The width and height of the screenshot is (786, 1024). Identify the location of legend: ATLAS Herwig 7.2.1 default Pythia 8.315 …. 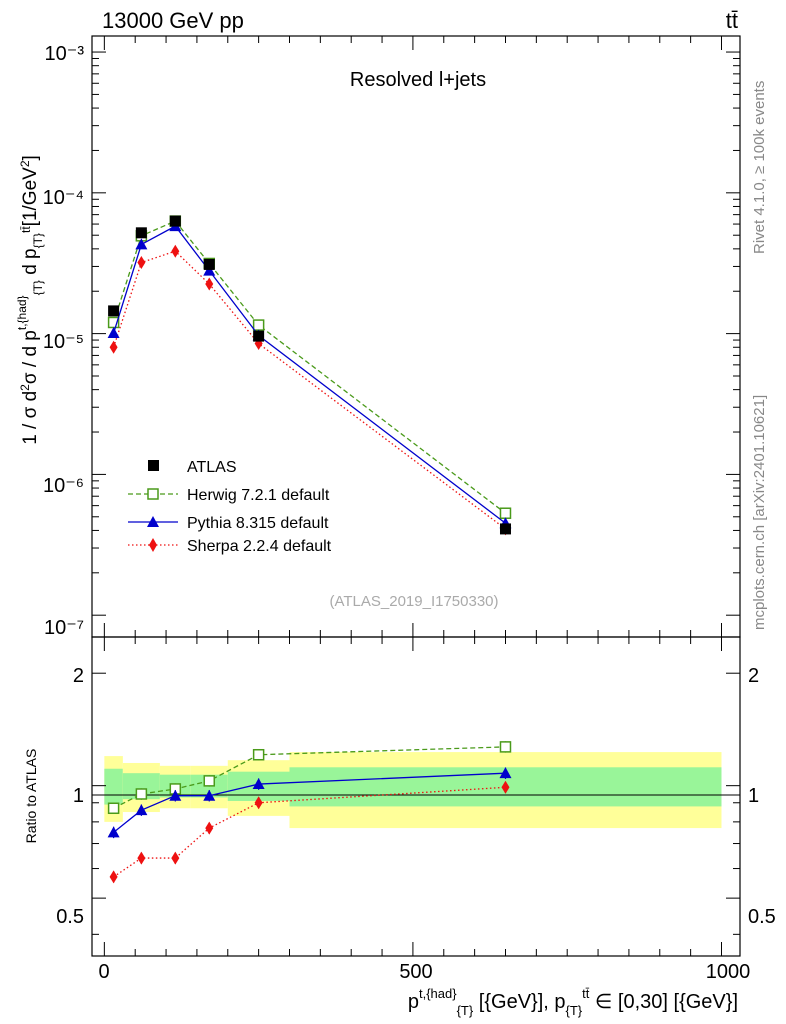
(230, 507).